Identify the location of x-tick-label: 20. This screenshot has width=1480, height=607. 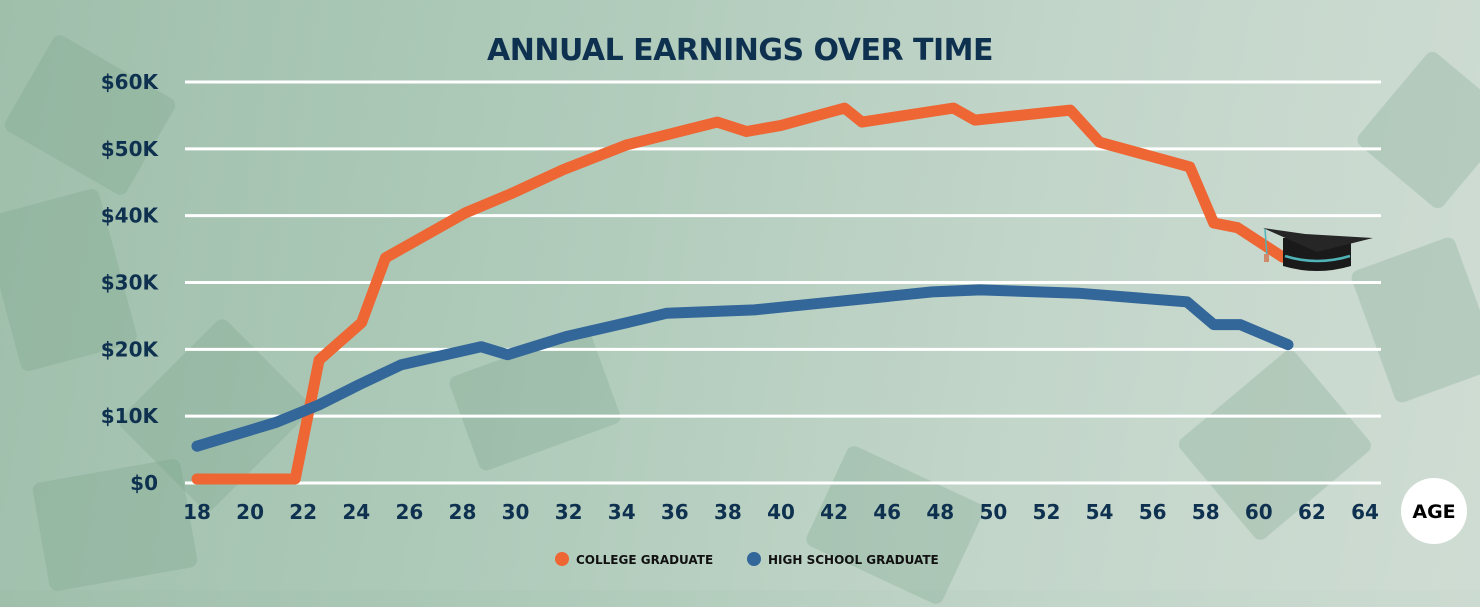
(250, 512).